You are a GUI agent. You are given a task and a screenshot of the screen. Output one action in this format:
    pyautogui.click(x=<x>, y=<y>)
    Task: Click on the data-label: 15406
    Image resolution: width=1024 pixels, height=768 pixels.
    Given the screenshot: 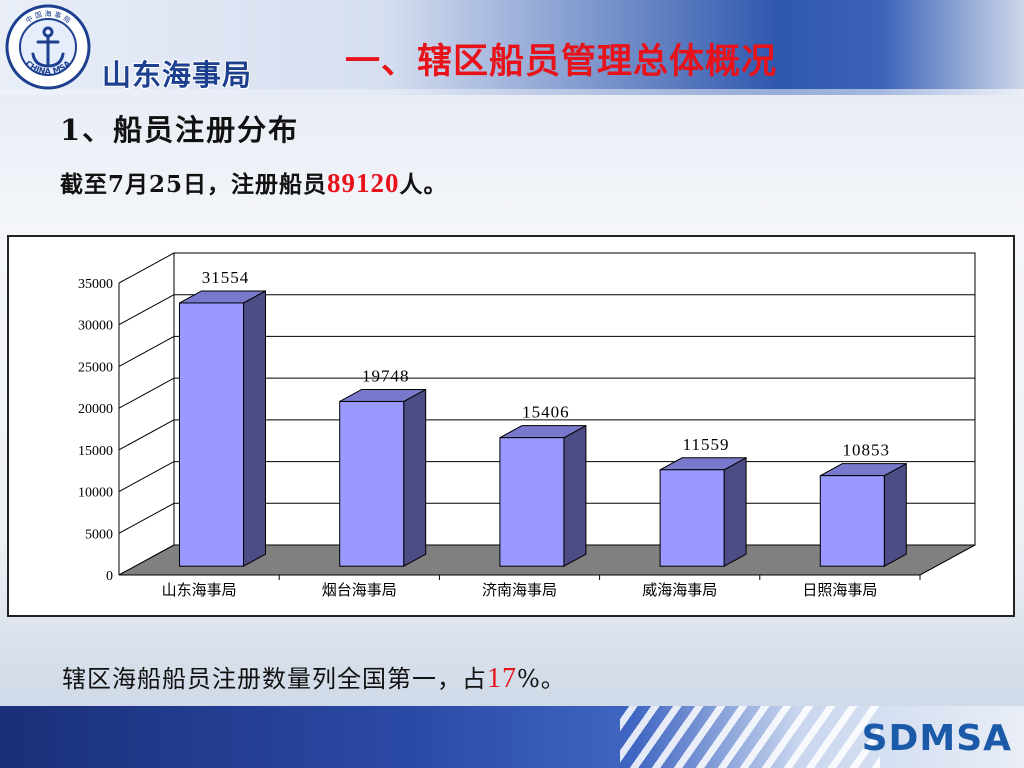 What is the action you would take?
    pyautogui.click(x=546, y=412)
    